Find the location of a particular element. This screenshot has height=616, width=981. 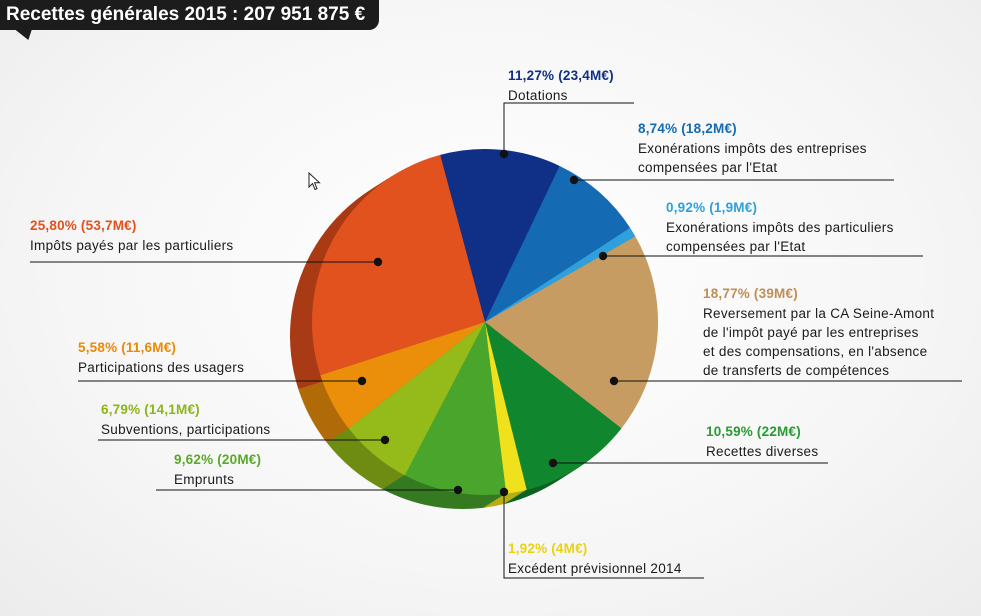

callout: 11,27% (23,4M€) Dotations is located at coordinates (566, 113).